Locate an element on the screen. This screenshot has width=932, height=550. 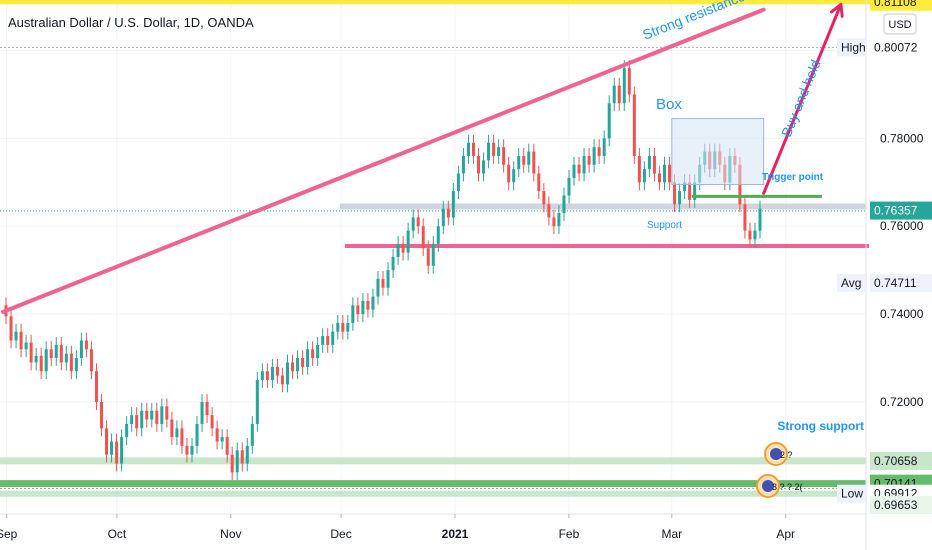
y-tick-label: 0.76000 is located at coordinates (902, 226).